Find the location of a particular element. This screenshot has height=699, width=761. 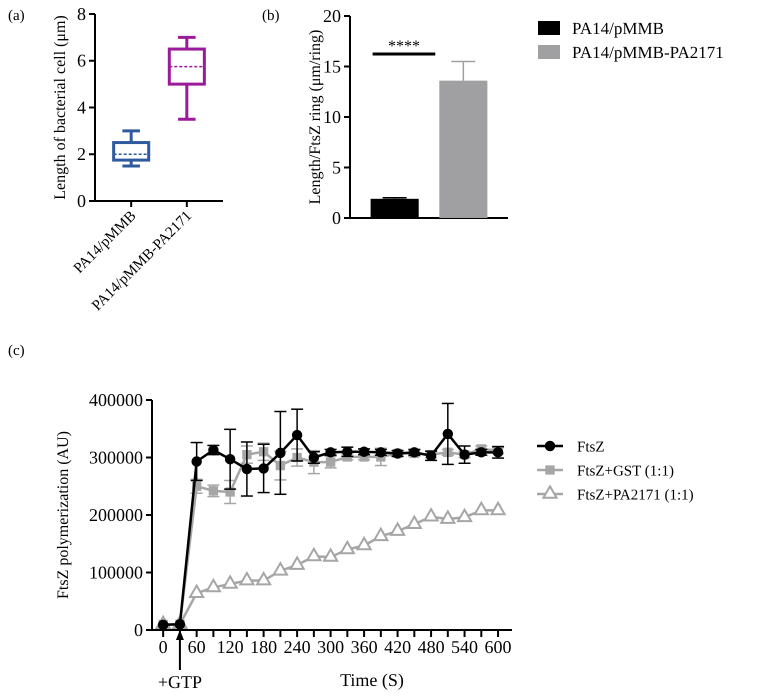

x-tick-label: 300 is located at coordinates (330, 646).